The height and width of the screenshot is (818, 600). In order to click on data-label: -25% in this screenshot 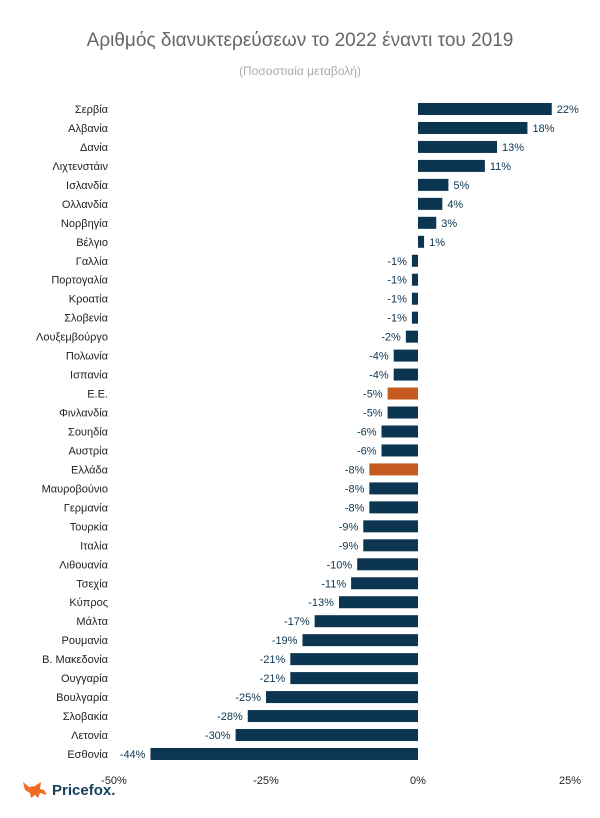, I will do `click(248, 698)`.